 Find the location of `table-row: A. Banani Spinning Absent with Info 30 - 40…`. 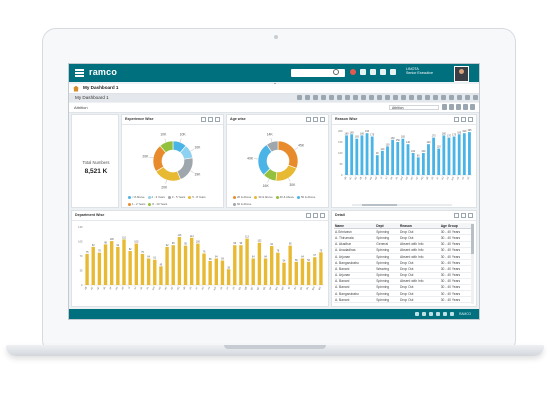

table-row: A. Banani Spinning Absent with Info 30 - 40… is located at coordinates (404, 281).